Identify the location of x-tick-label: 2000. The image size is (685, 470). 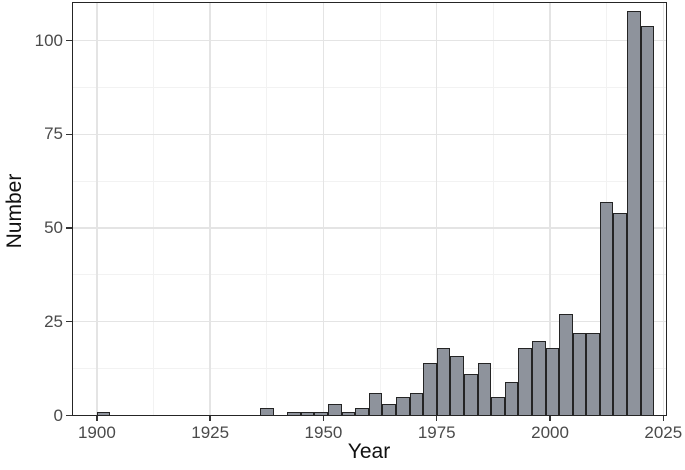
(550, 432).